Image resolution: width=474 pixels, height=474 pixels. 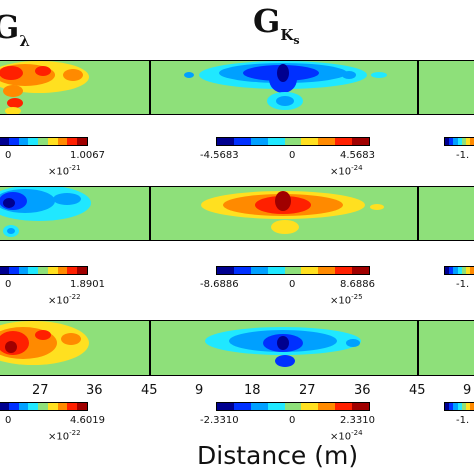 I want to click on panel-left-row3, so click(x=75, y=348).